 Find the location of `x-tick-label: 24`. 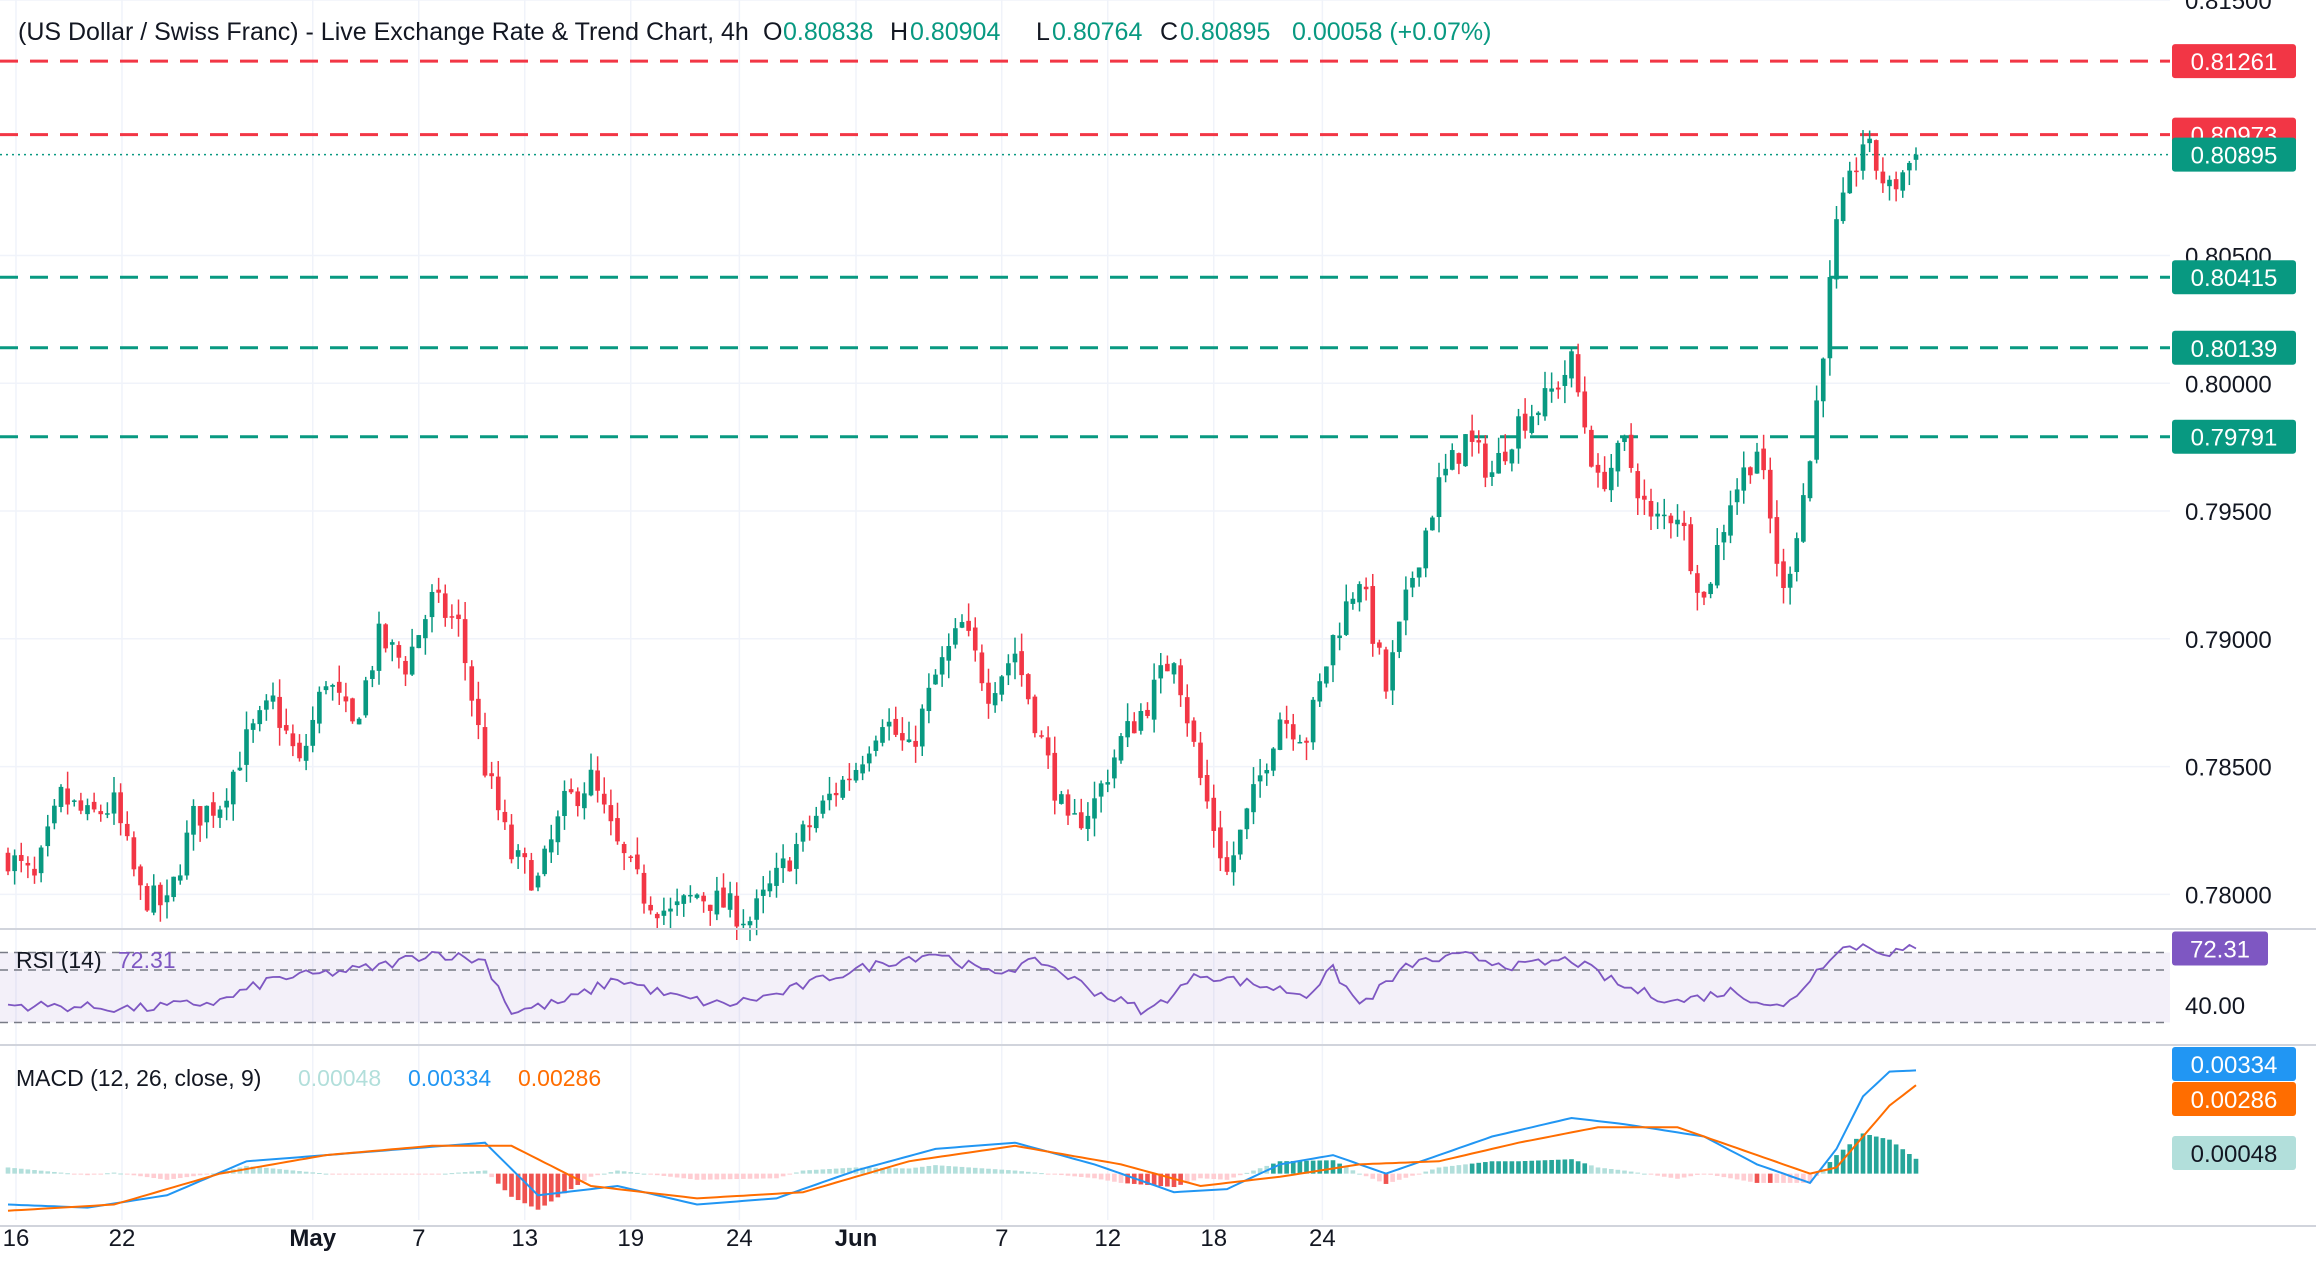

x-tick-label: 24 is located at coordinates (1322, 1238).